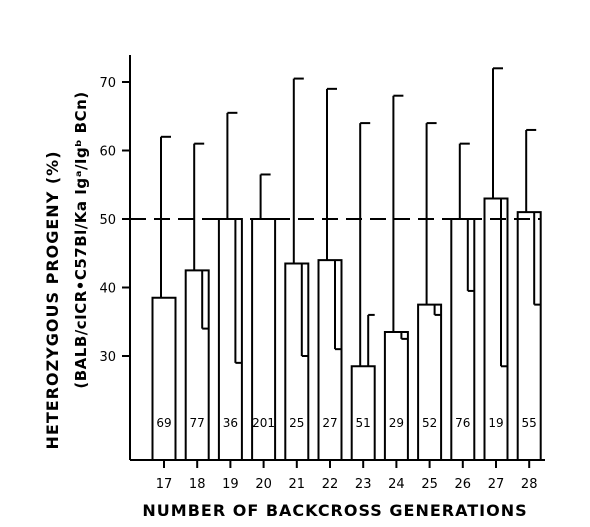 Image resolution: width=590 pixels, height=527 pixels. I want to click on x-tick-label: 27, so click(496, 484).